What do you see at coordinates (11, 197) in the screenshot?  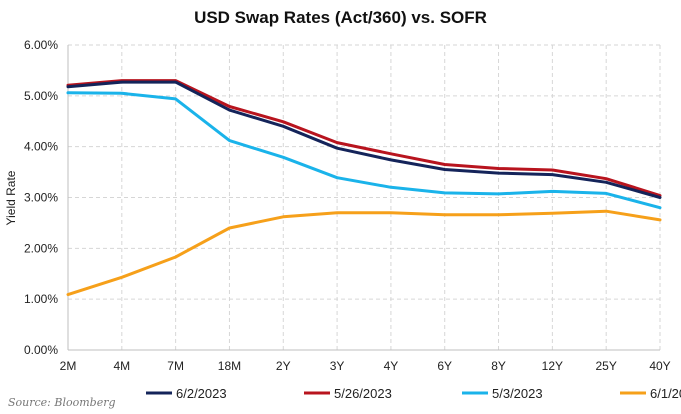 I see `y-axis-label: Yield Rate` at bounding box center [11, 197].